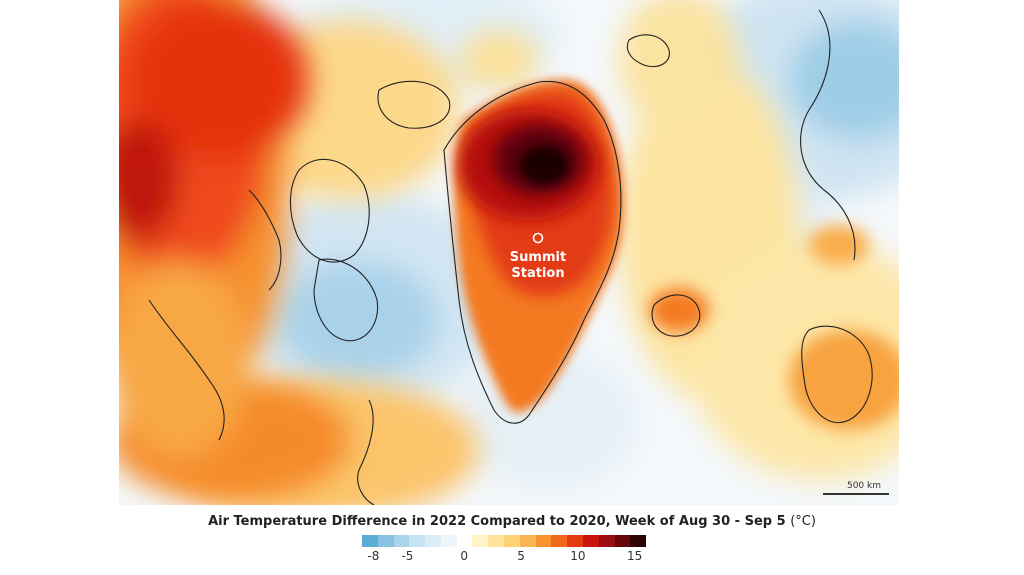 Image resolution: width=1024 pixels, height=575 pixels. What do you see at coordinates (537, 273) in the screenshot?
I see `marker-label-line2: Station` at bounding box center [537, 273].